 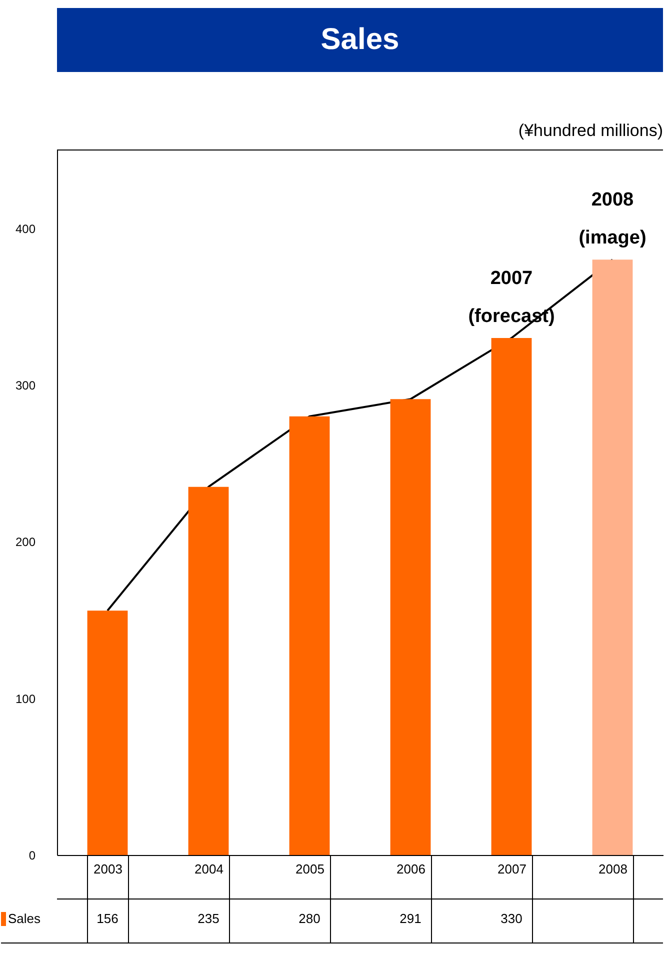 What do you see at coordinates (590, 130) in the screenshot?
I see `text: (¥hundred millions)` at bounding box center [590, 130].